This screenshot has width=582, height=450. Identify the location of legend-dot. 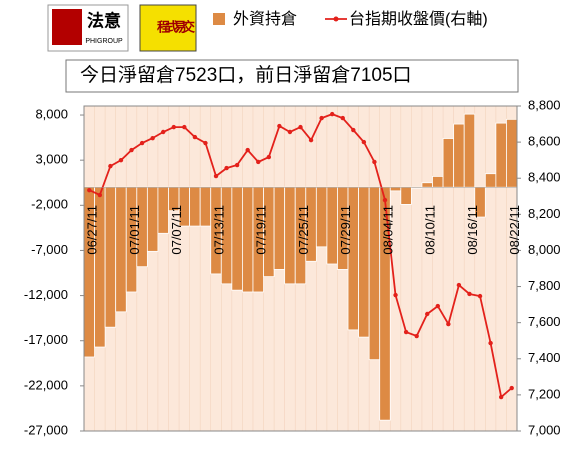
(336, 19).